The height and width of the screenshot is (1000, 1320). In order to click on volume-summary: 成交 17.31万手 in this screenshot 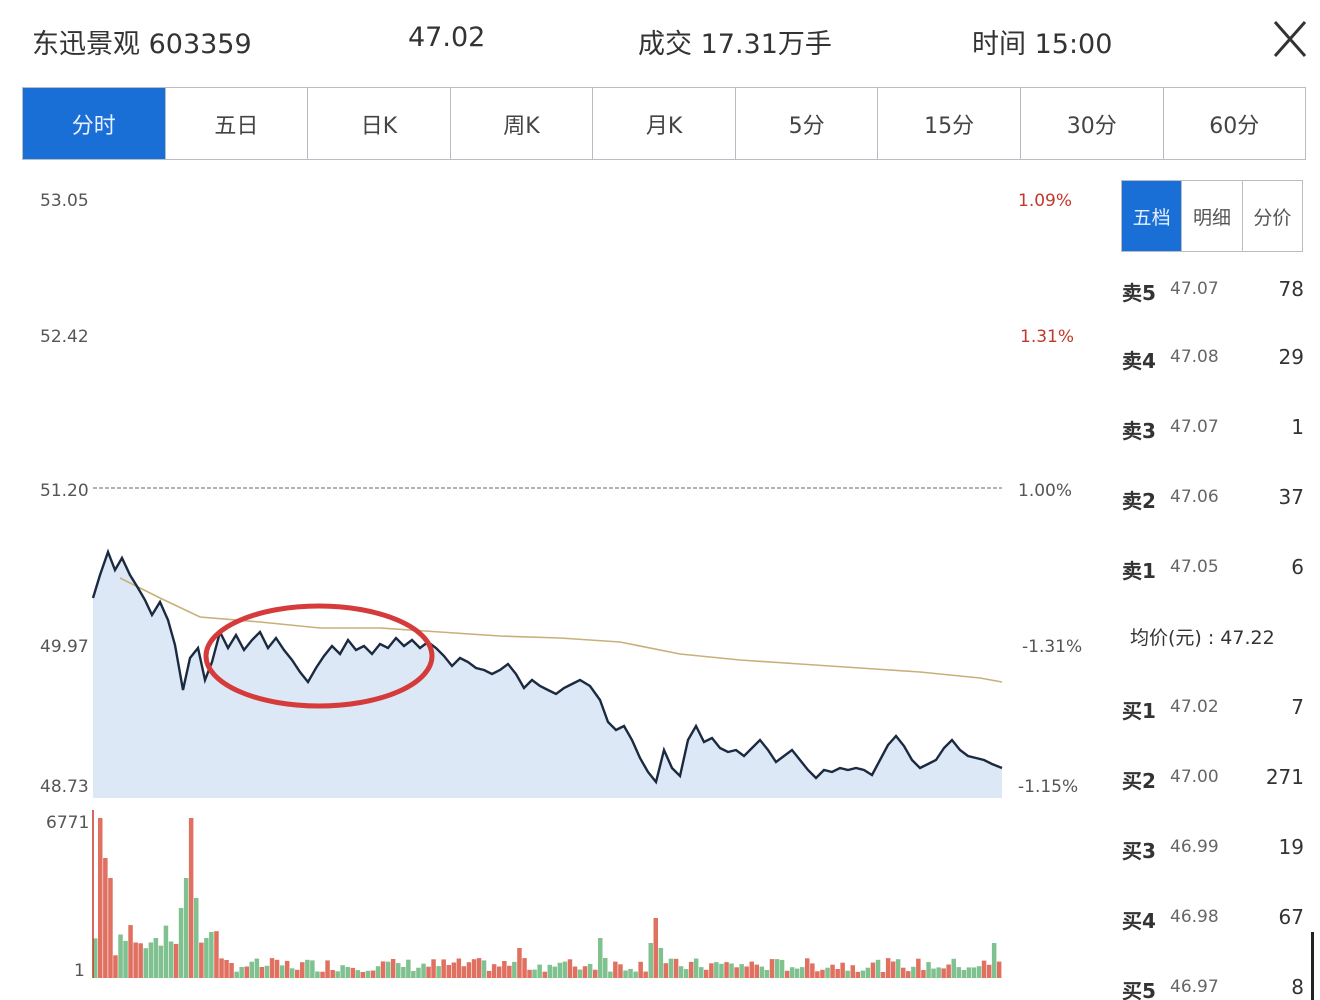, I will do `click(735, 44)`.